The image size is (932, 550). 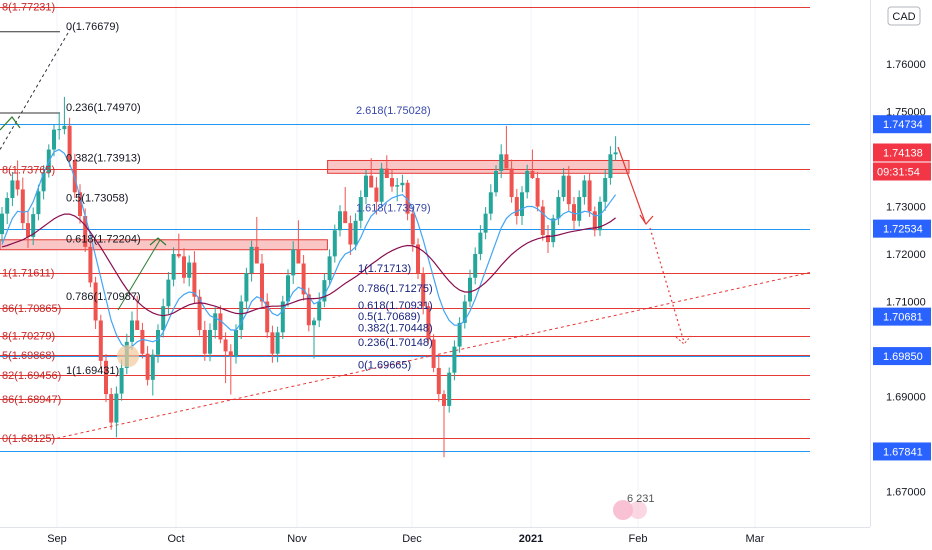 What do you see at coordinates (904, 16) in the screenshot?
I see `currency-badge: CAD` at bounding box center [904, 16].